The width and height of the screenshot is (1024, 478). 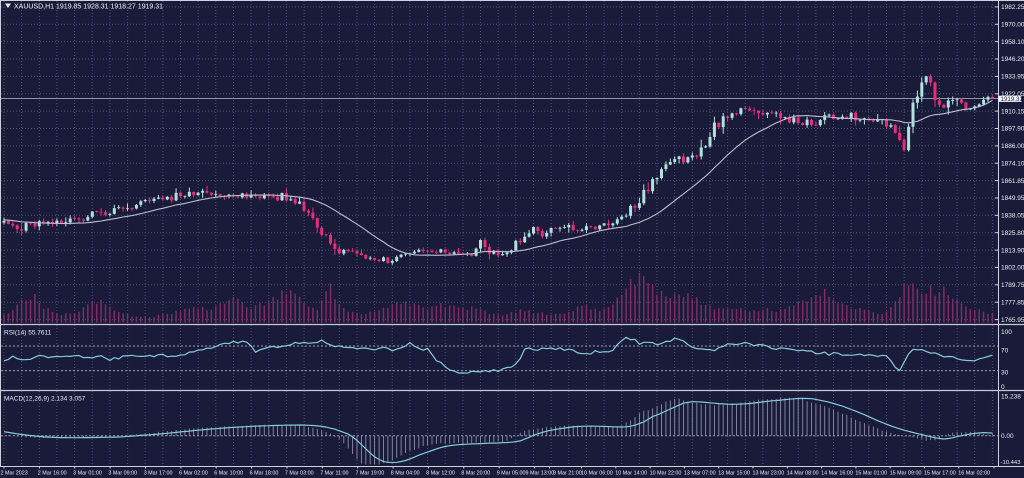 What do you see at coordinates (264, 474) in the screenshot?
I see `svg-text: 6 Mar 18:00` at bounding box center [264, 474].